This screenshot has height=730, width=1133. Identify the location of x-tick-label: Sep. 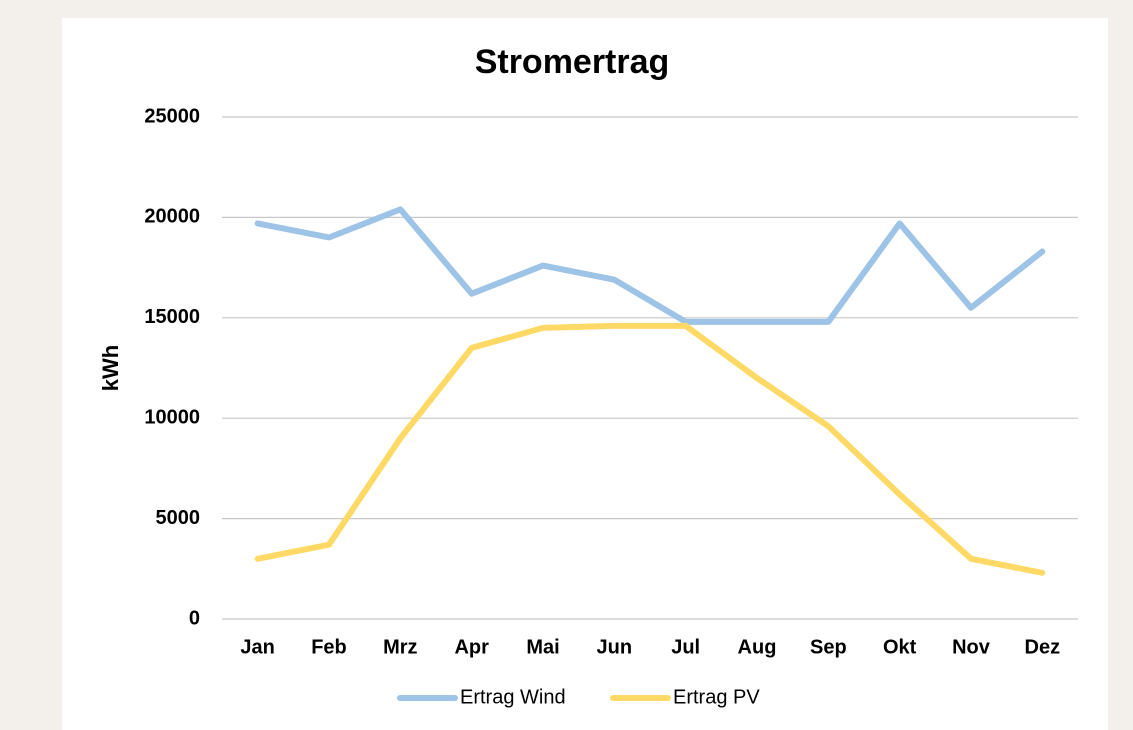
(828, 647).